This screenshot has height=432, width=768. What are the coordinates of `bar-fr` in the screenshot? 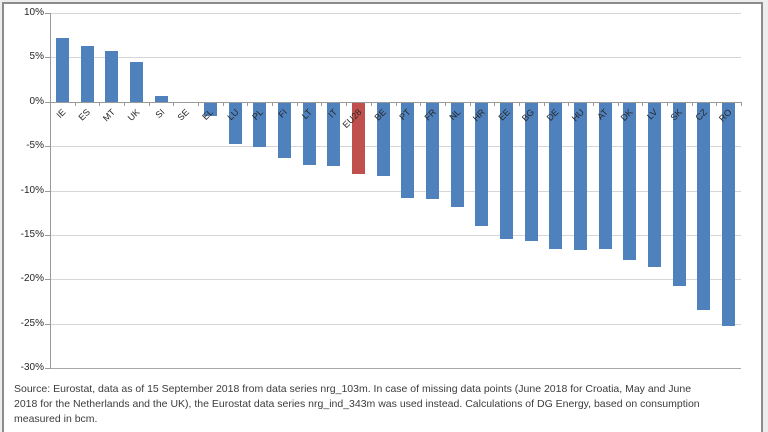 It's located at (433, 150).